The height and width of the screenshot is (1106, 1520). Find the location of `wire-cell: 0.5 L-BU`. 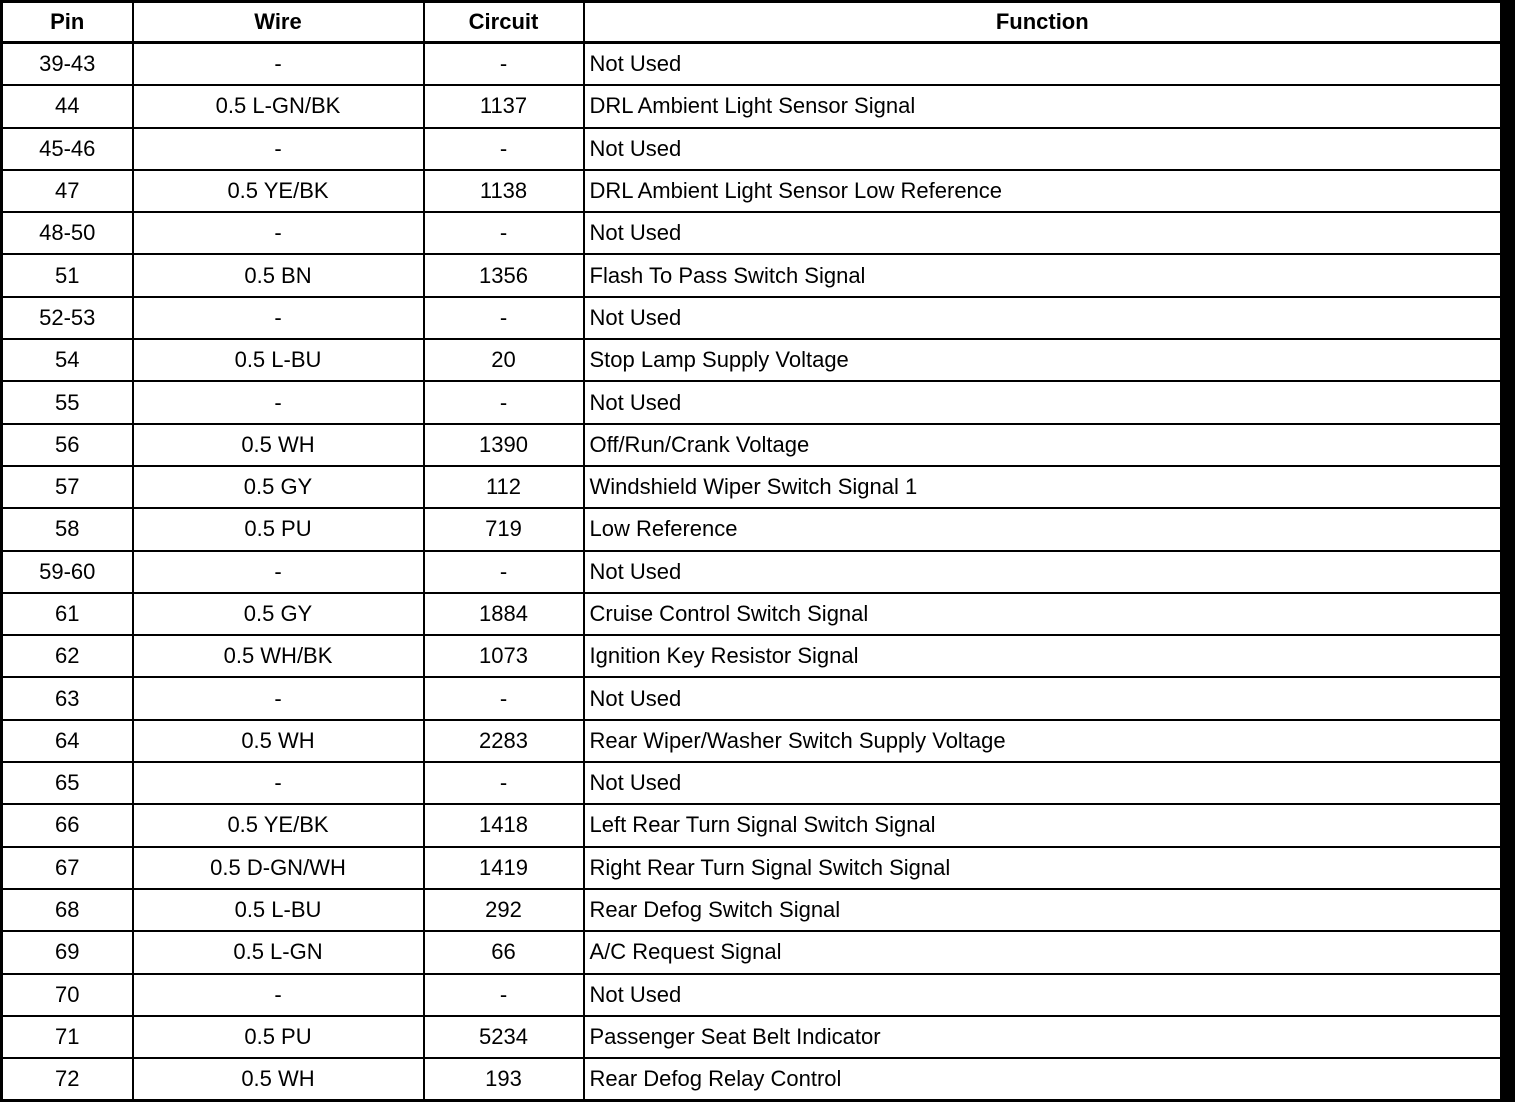

wire-cell: 0.5 L-BU is located at coordinates (278, 360).